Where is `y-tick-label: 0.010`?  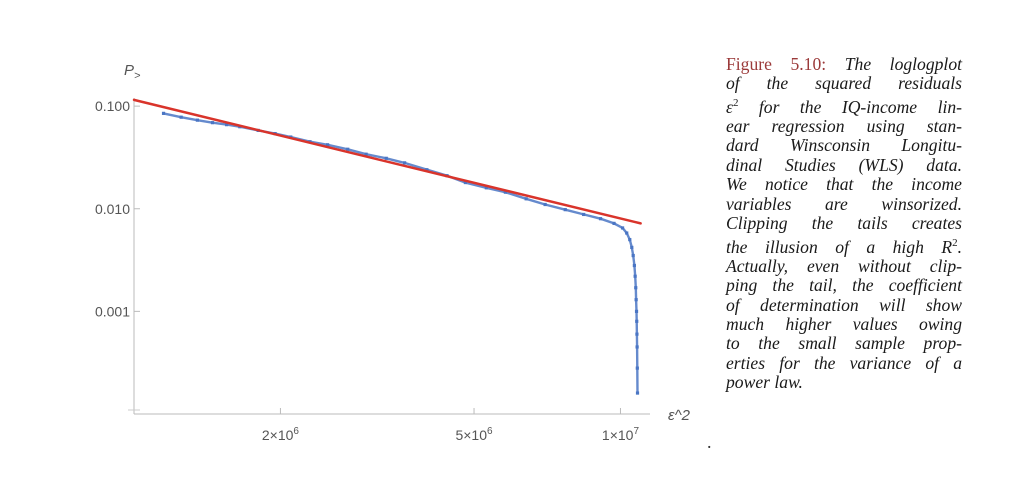
y-tick-label: 0.010 is located at coordinates (112, 209).